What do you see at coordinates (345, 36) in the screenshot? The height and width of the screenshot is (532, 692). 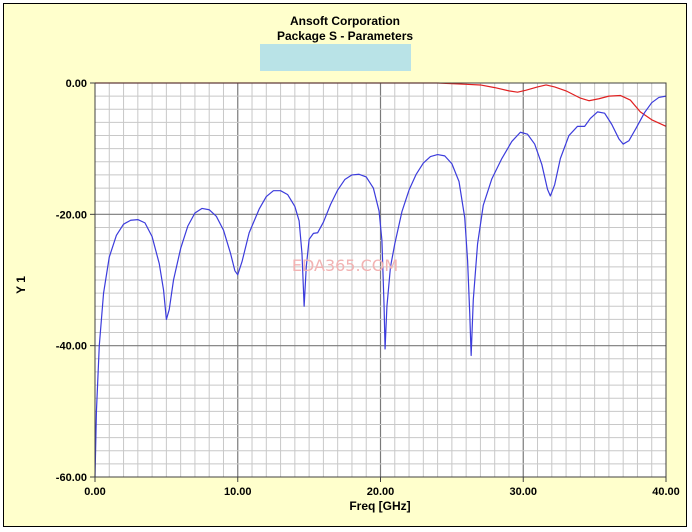 I see `chart-subtitle: Package S - Parameters` at bounding box center [345, 36].